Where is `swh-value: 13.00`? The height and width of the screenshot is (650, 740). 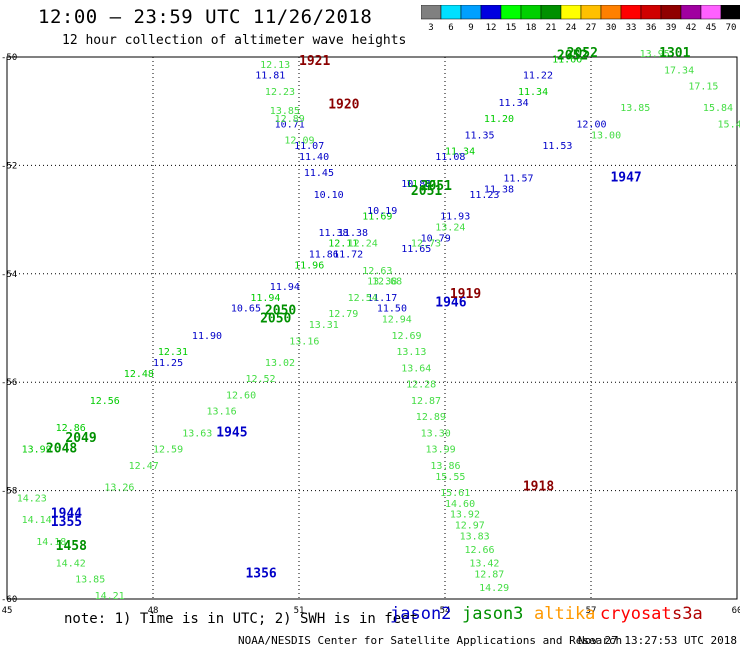 swh-value: 13.00 is located at coordinates (606, 135).